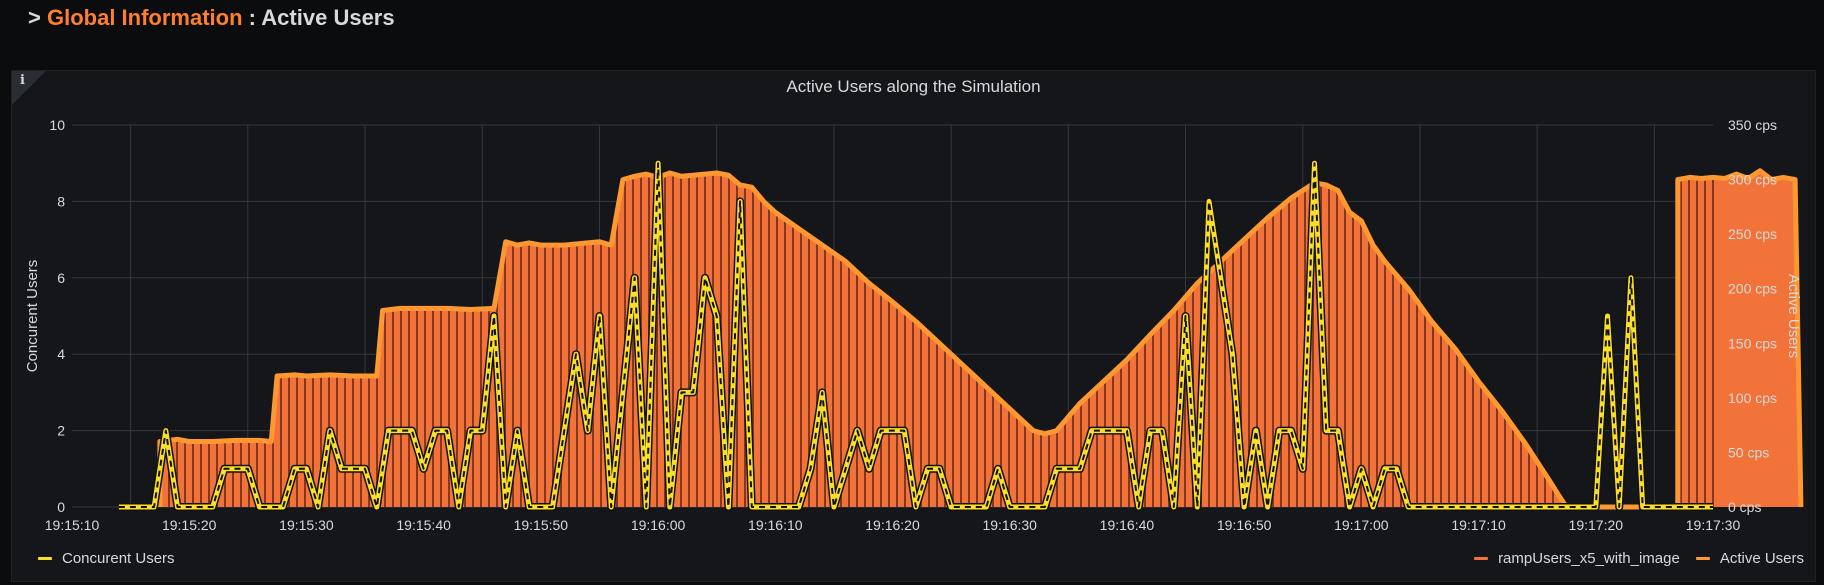 This screenshot has width=1824, height=585. I want to click on collapse-caret-icon: >, so click(34, 17).